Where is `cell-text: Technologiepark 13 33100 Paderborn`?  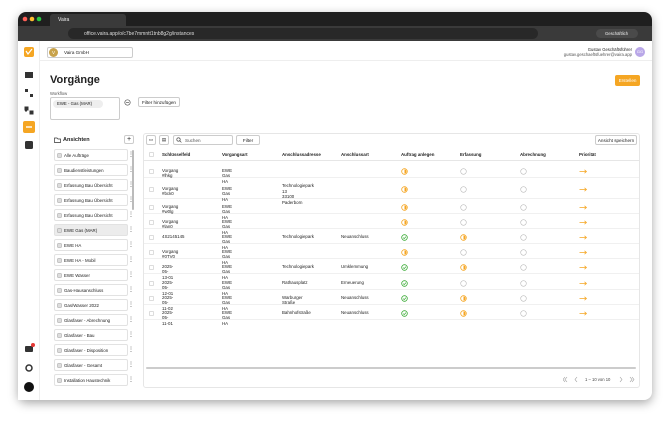 cell-text: Technologiepark 13 33100 Paderborn is located at coordinates (298, 194).